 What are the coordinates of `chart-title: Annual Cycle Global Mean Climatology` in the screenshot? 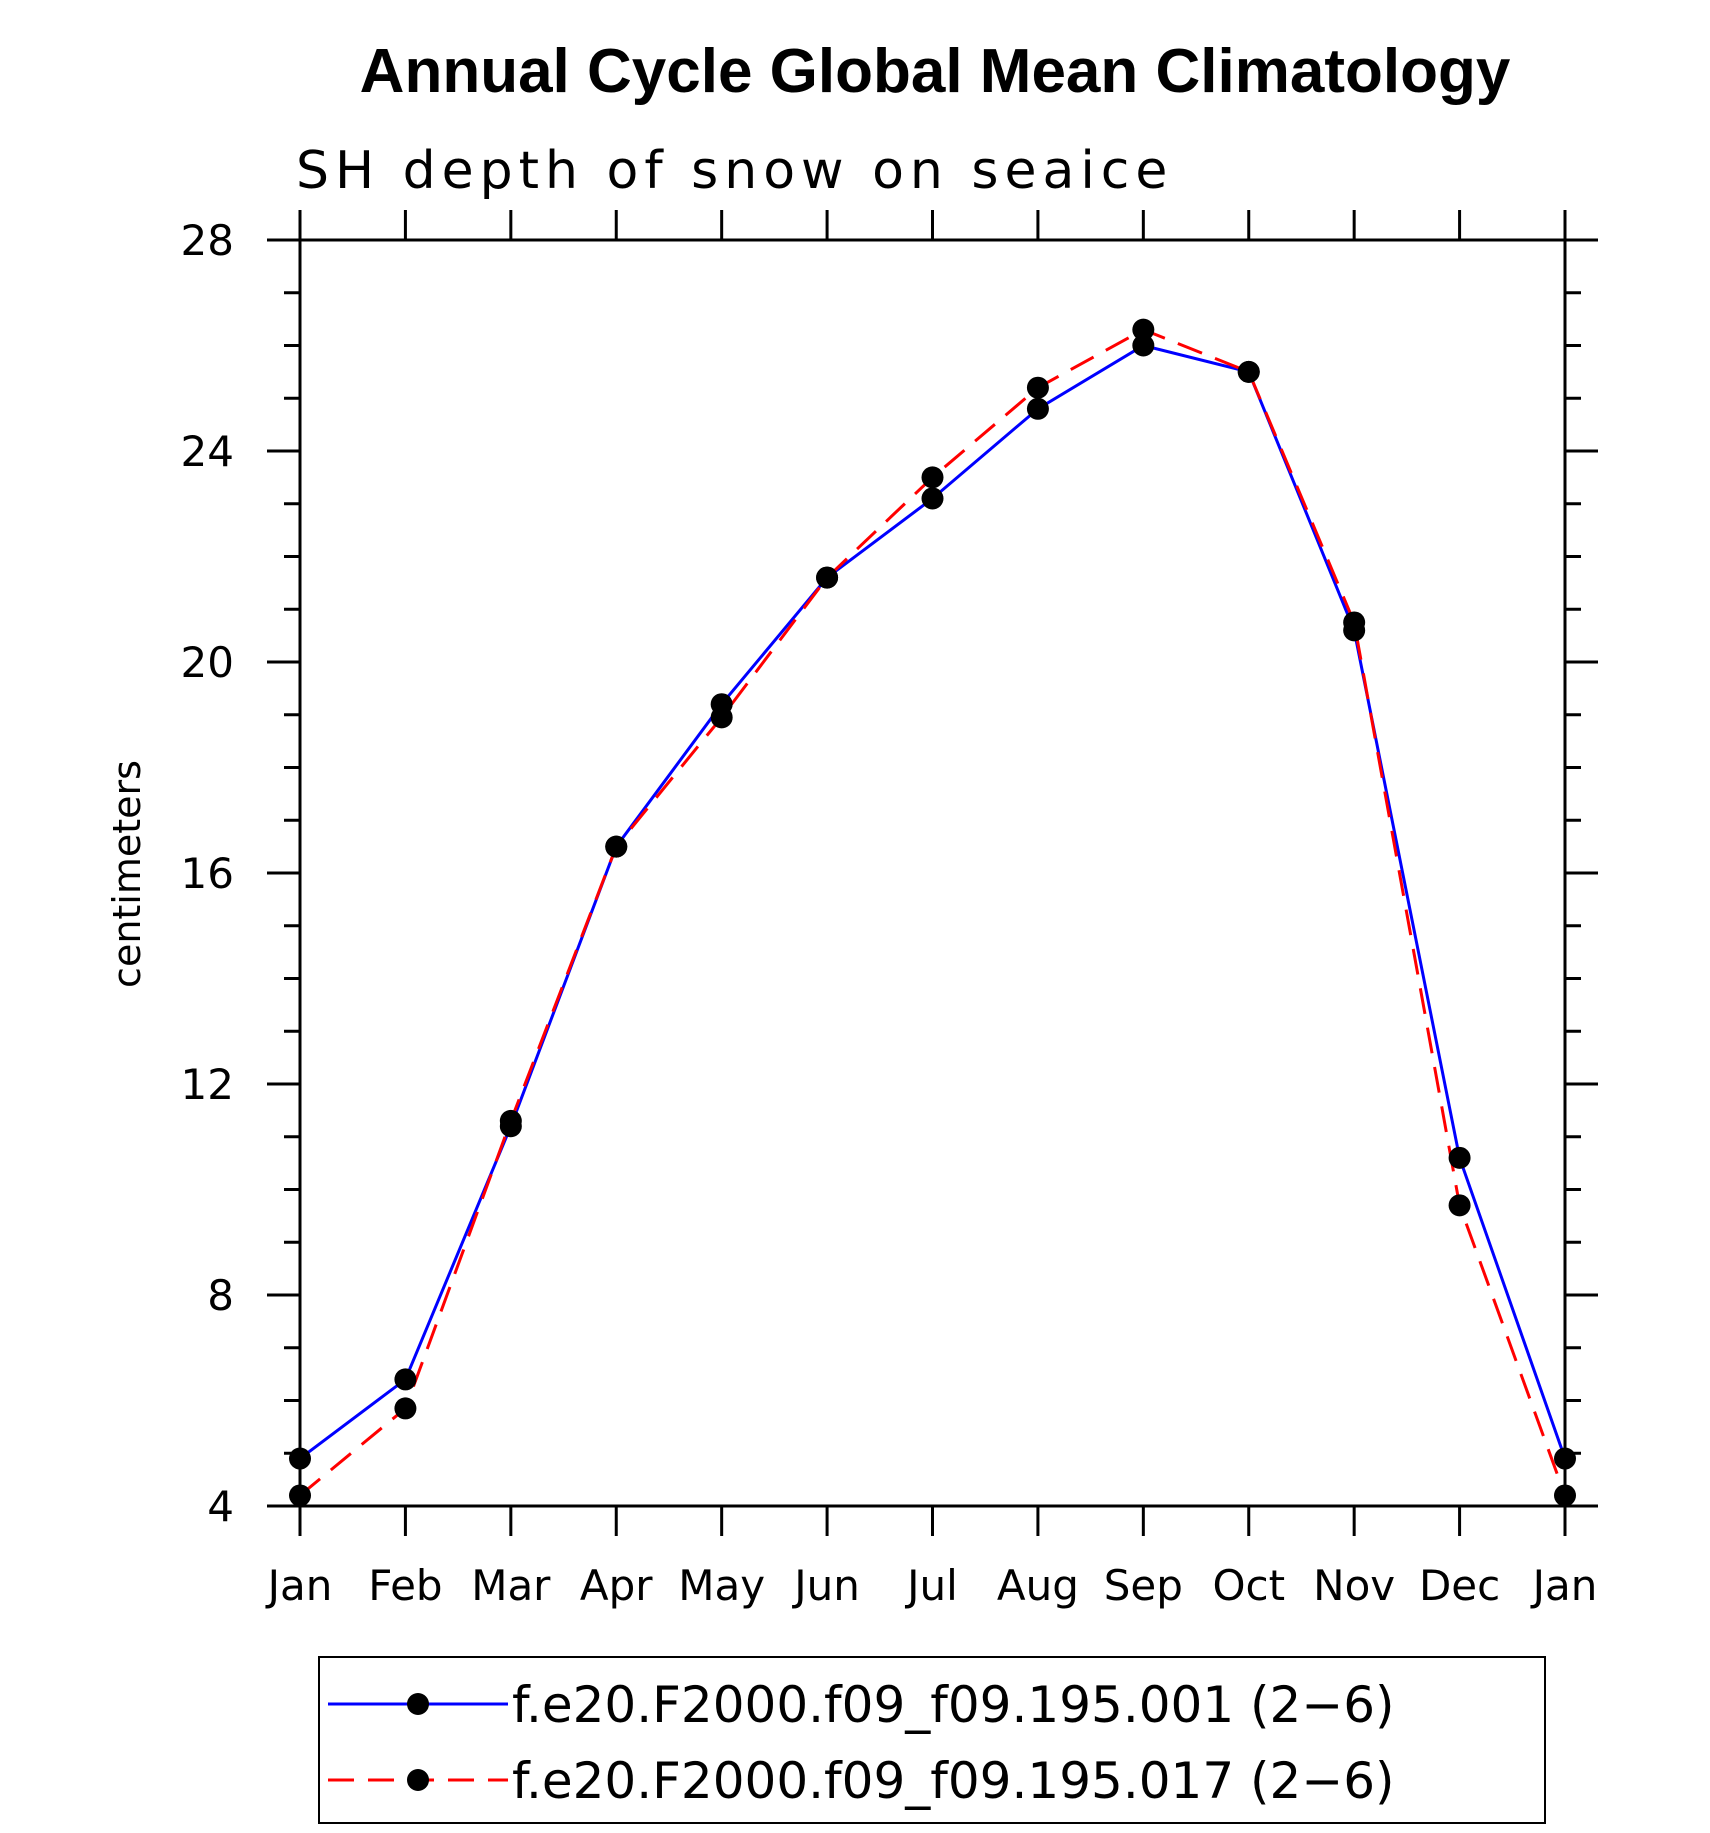 It's located at (935, 71).